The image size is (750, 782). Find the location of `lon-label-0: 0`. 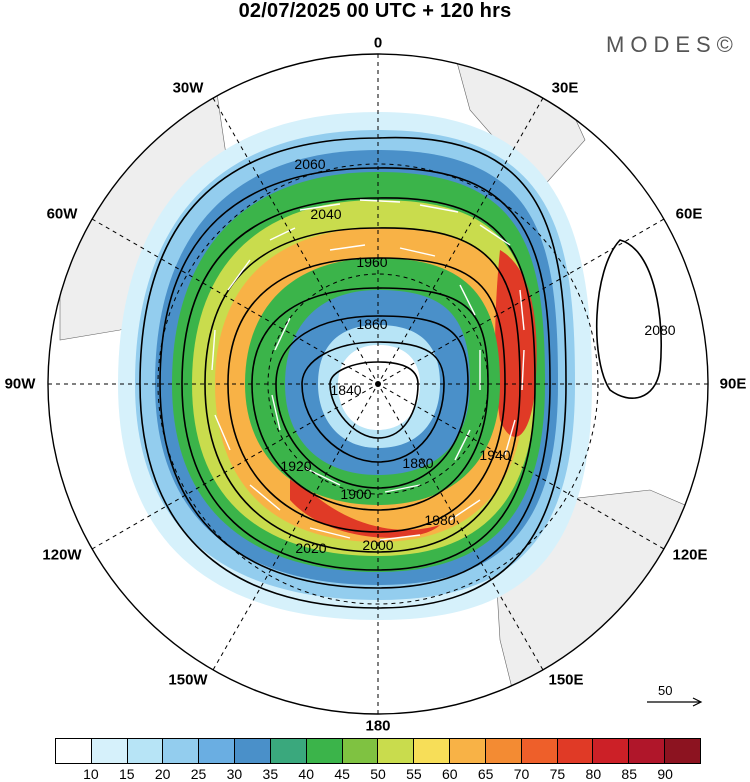

lon-label-0: 0 is located at coordinates (378, 43).